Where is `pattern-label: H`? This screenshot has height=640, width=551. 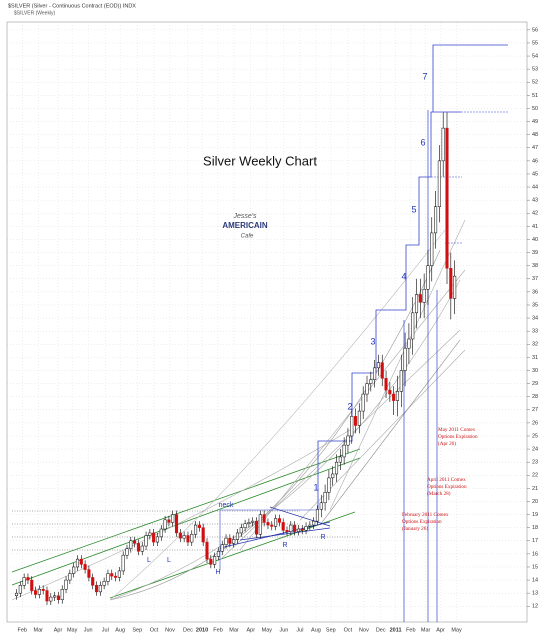 pattern-label: H is located at coordinates (217, 572).